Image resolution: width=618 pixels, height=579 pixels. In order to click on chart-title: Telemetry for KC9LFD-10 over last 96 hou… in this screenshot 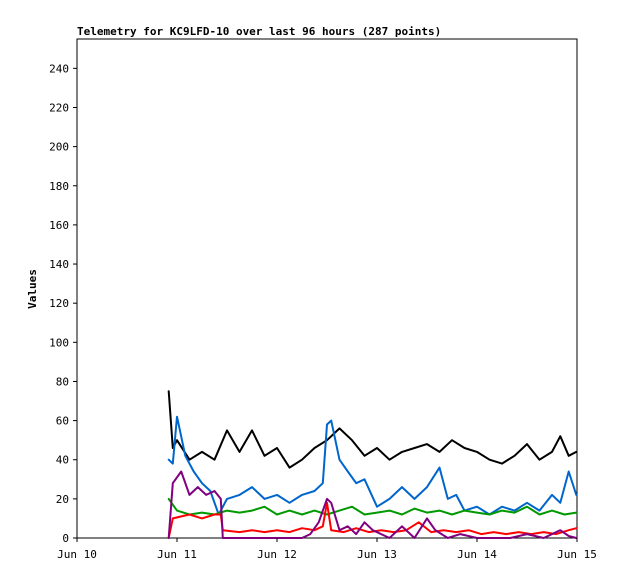, I will do `click(259, 31)`.